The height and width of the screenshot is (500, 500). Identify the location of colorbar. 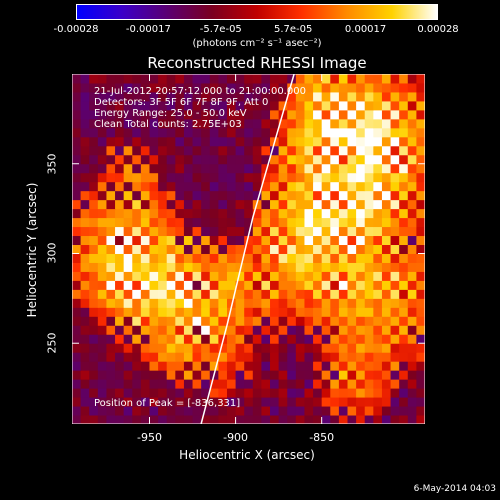
(257, 12).